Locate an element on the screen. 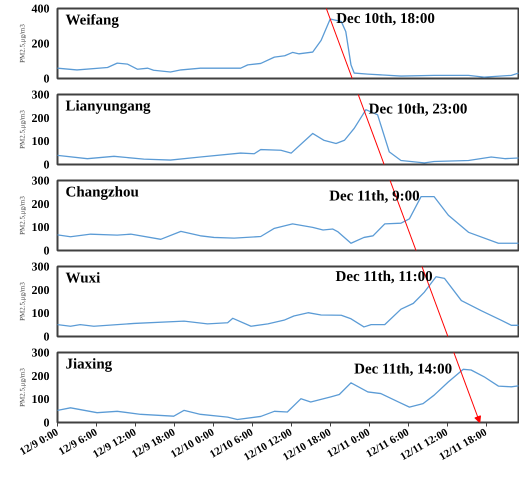 This screenshot has width=519, height=483. annotation: Dec 10th, 18:00 is located at coordinates (385, 19).